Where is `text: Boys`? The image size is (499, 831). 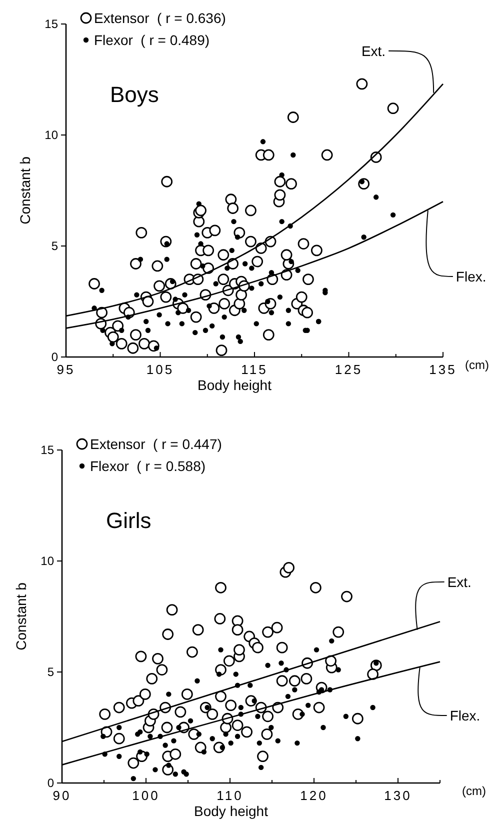
text: Boys is located at coordinates (134, 94).